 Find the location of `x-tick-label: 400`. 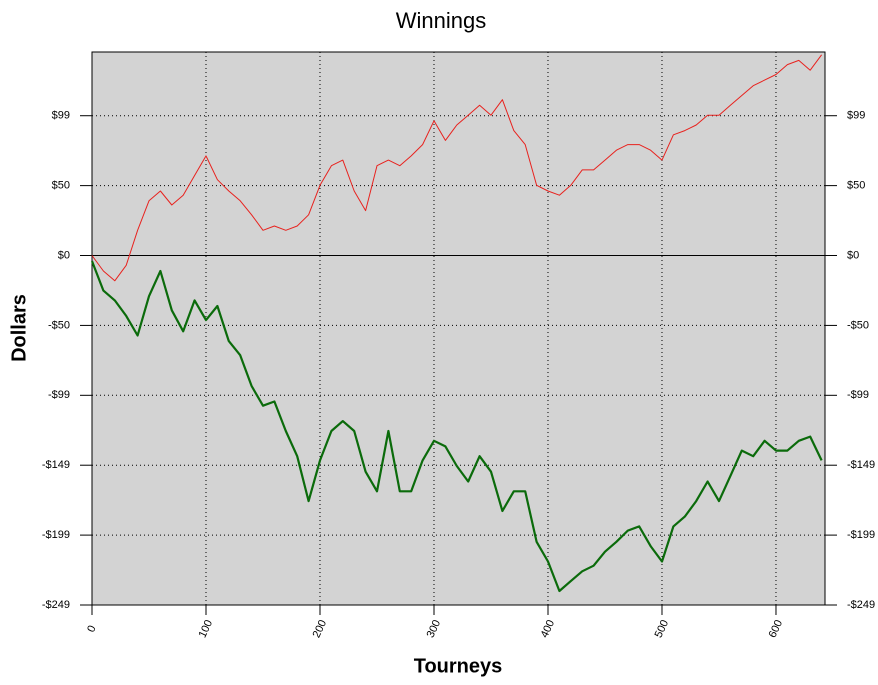

x-tick-label: 400 is located at coordinates (548, 629).